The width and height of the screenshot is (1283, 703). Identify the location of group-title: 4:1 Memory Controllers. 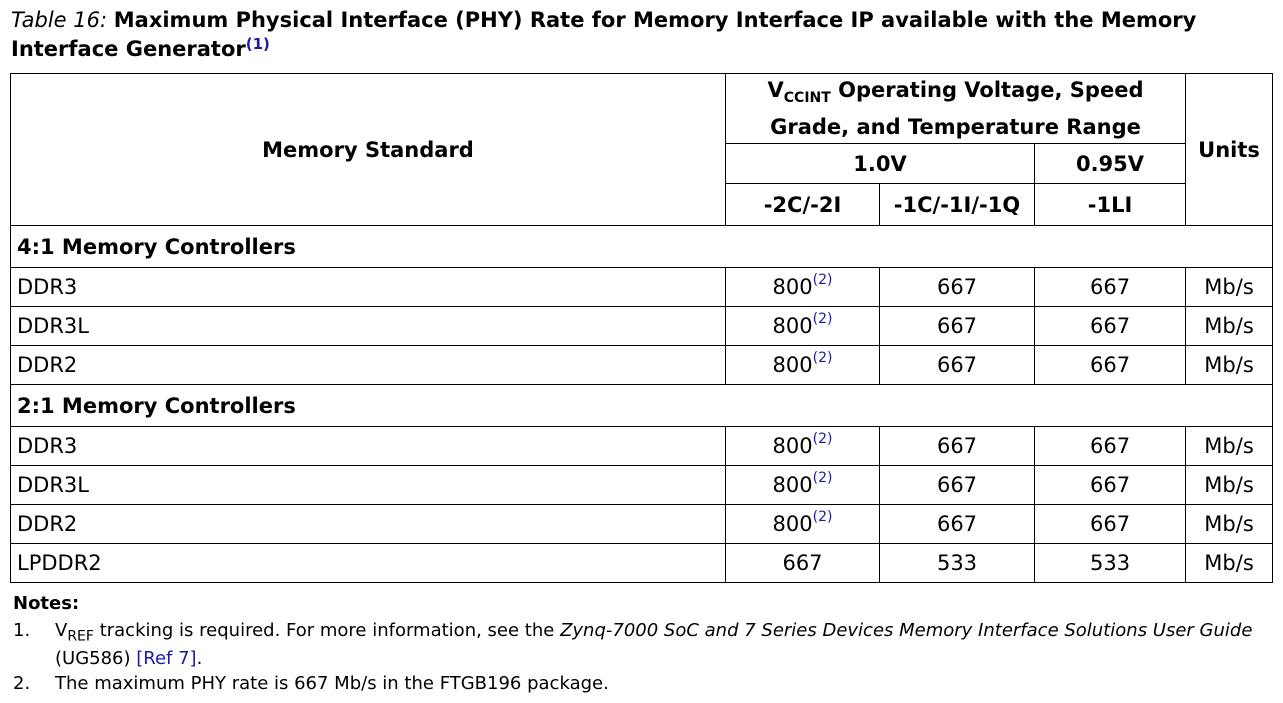
(641, 246).